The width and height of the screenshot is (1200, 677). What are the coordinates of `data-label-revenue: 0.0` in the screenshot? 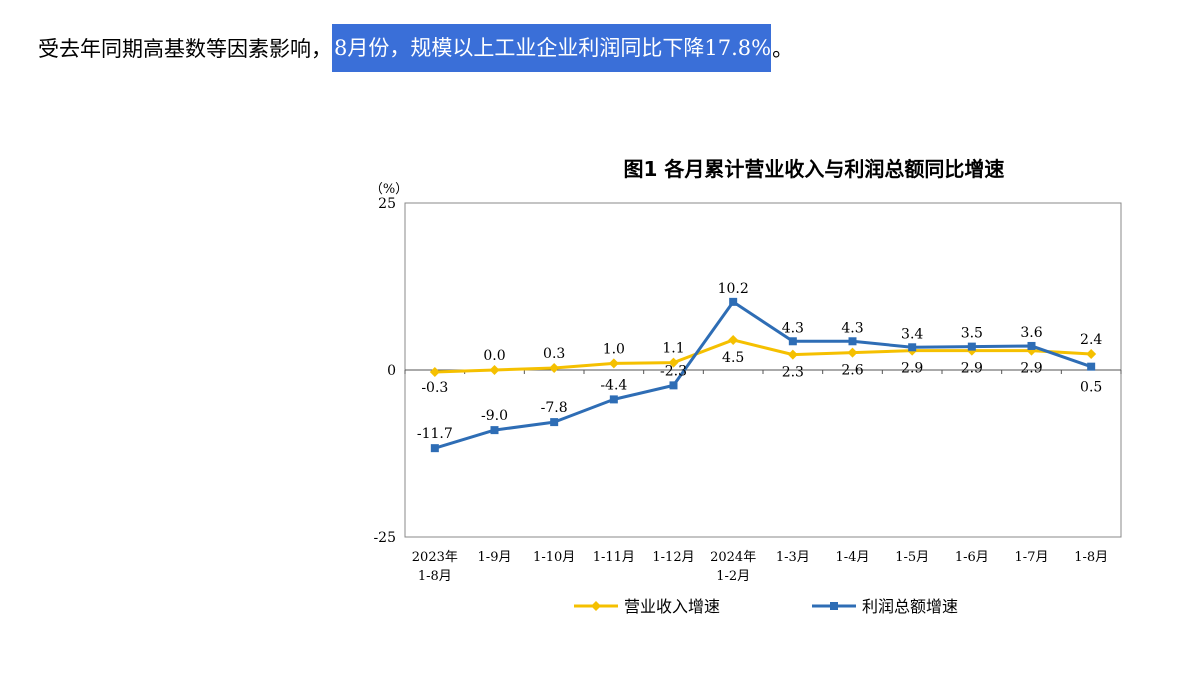 It's located at (494, 356).